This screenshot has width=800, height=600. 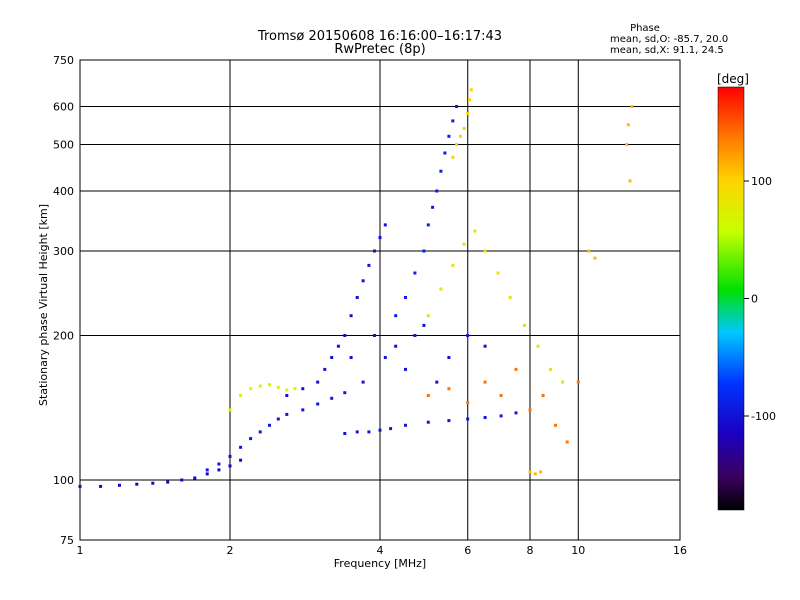 I want to click on chart-title: Tromsø 20150608 16:16:00–16:17:43, so click(x=379, y=36).